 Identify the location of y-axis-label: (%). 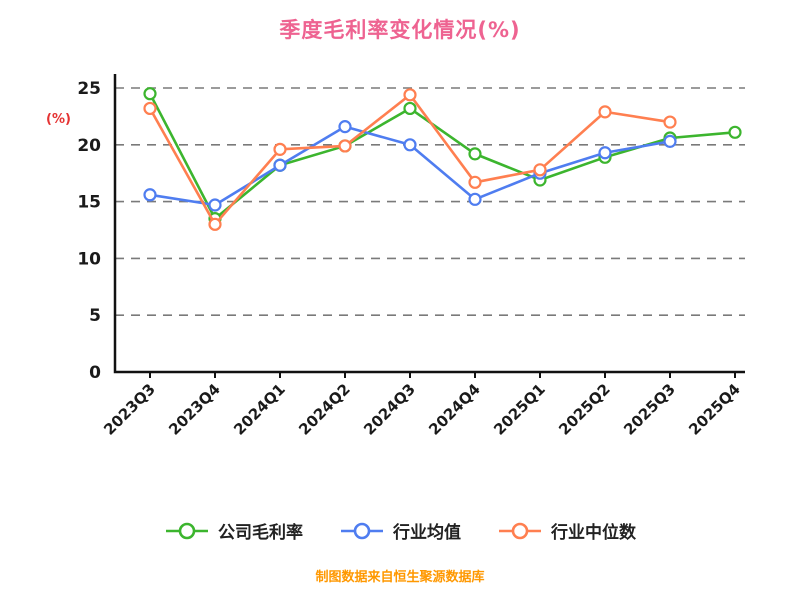
(58, 119).